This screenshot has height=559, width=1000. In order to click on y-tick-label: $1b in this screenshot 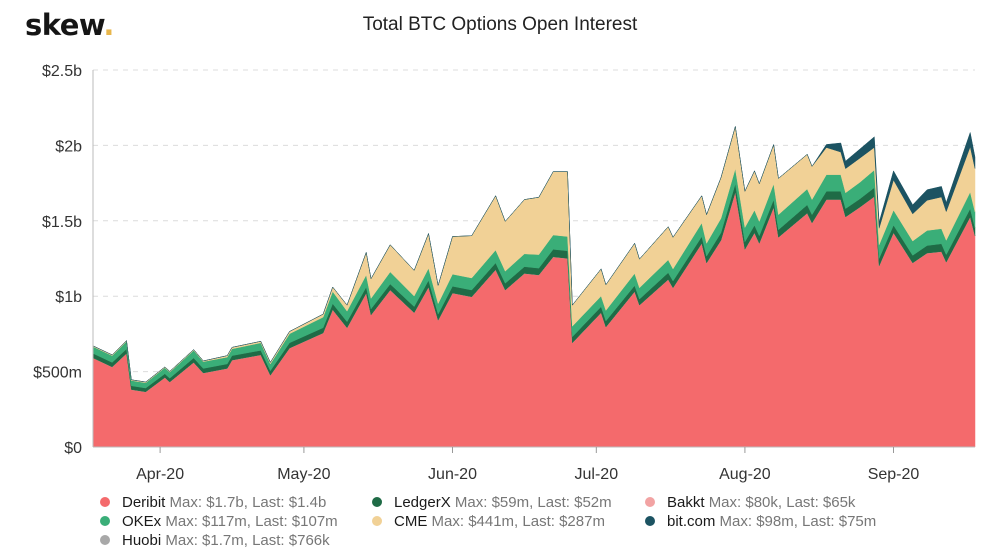, I will do `click(68, 297)`.